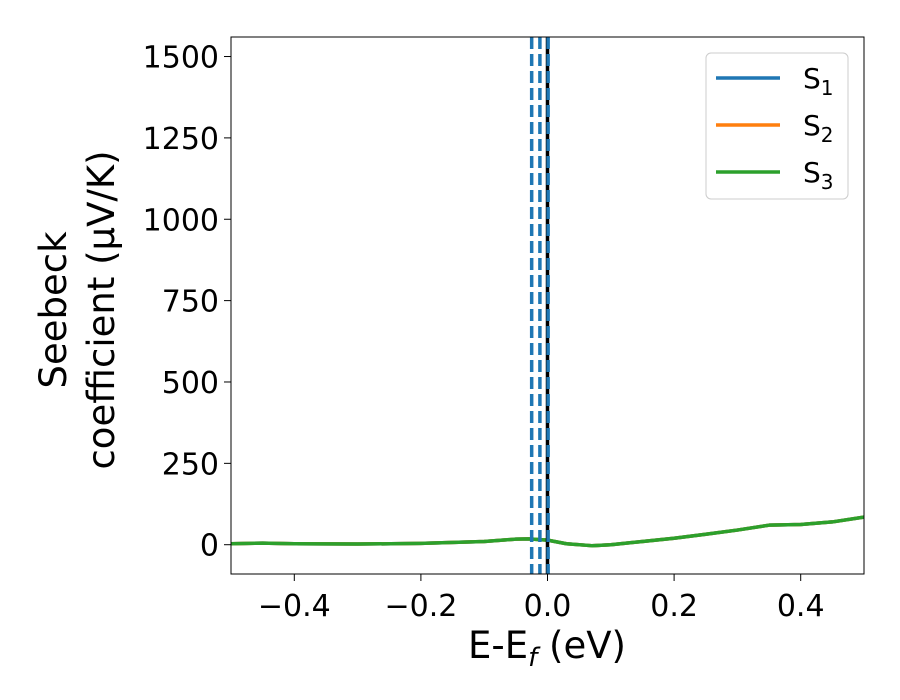 The image size is (900, 700). What do you see at coordinates (777, 126) in the screenshot?
I see `legend: S1 S2 S3` at bounding box center [777, 126].